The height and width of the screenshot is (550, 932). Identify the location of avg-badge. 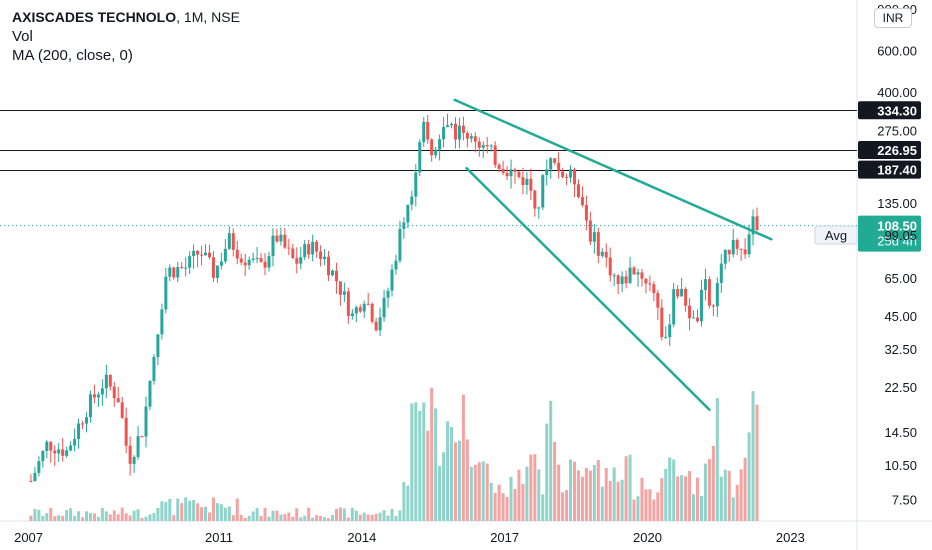
(836, 235).